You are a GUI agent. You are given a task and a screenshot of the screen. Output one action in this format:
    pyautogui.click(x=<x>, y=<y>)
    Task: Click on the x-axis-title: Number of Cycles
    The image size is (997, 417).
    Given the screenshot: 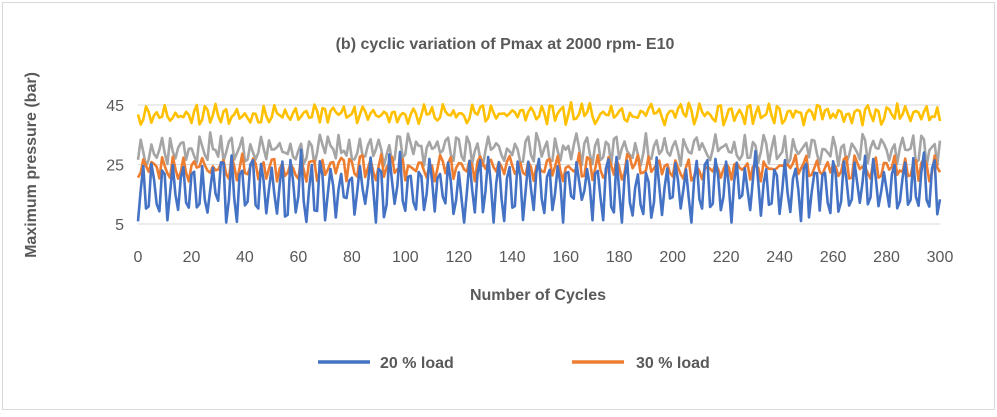 What is the action you would take?
    pyautogui.click(x=538, y=295)
    